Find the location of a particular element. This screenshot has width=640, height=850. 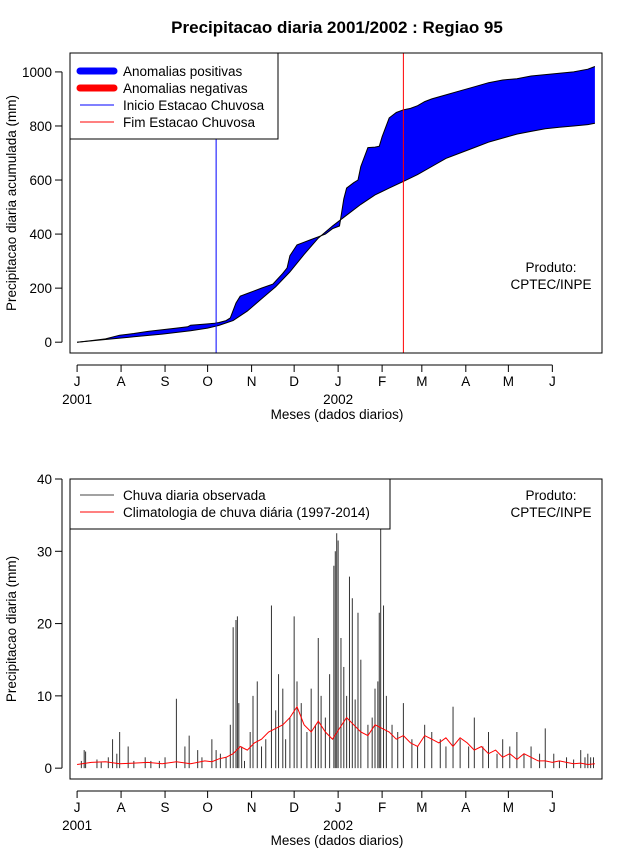

top-x-axis-label: Meses (dados diarios) is located at coordinates (337, 414).